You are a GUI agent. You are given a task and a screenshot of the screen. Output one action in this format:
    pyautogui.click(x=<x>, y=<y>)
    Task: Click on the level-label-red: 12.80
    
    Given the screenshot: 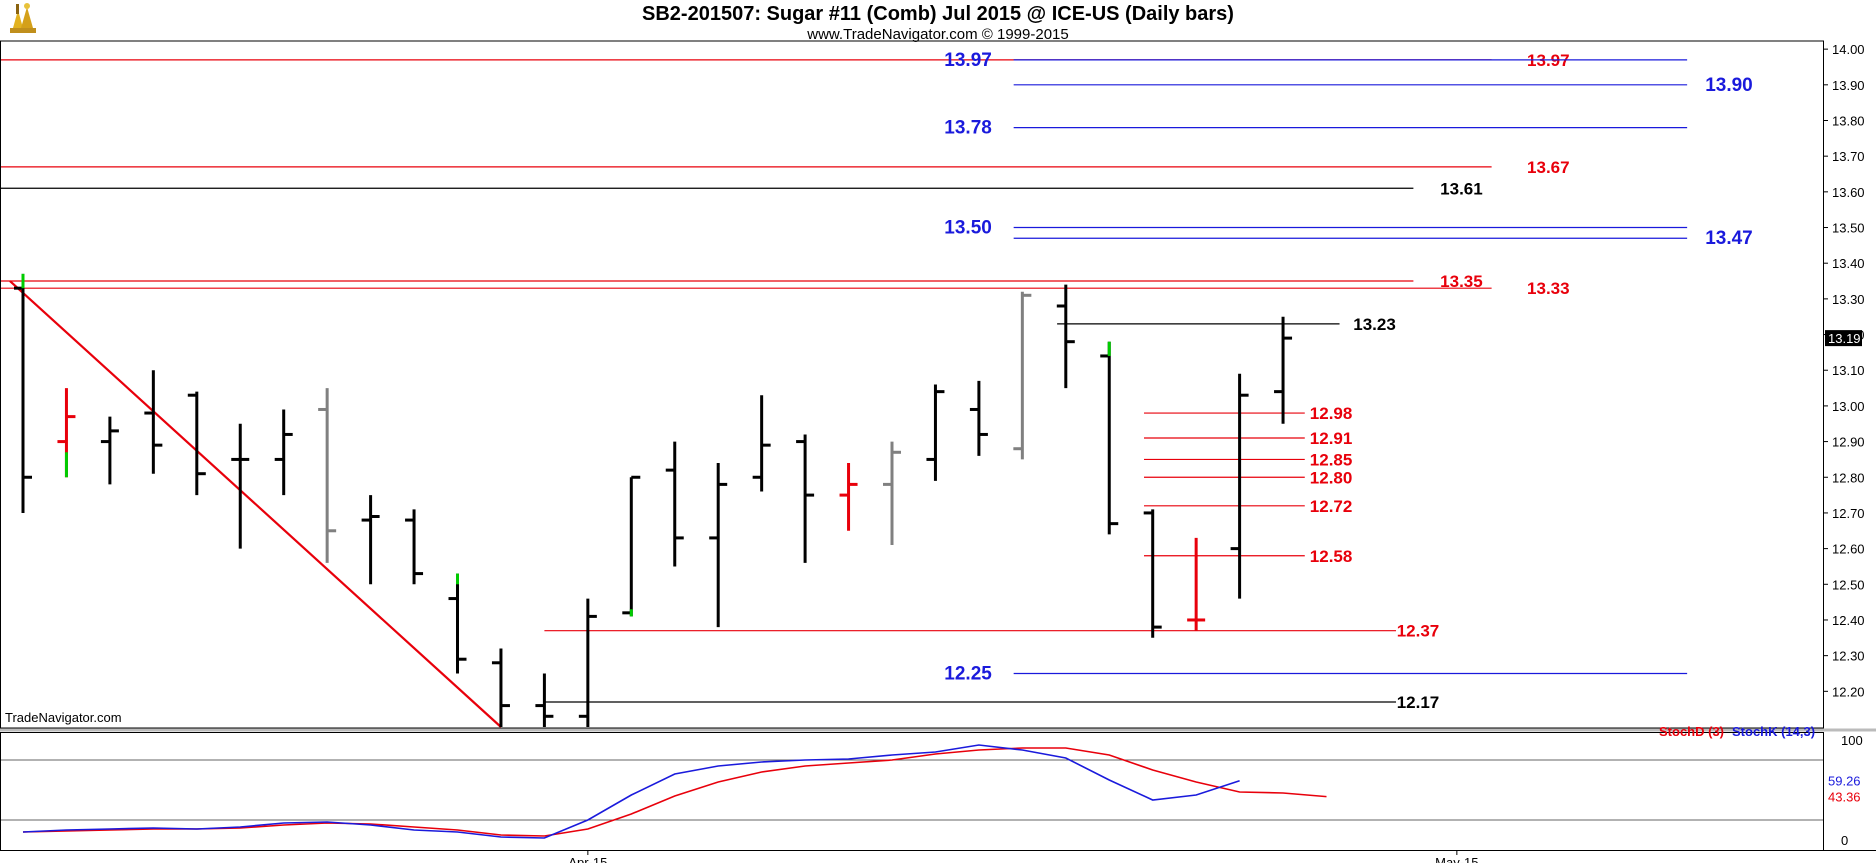 What is the action you would take?
    pyautogui.click(x=1331, y=477)
    